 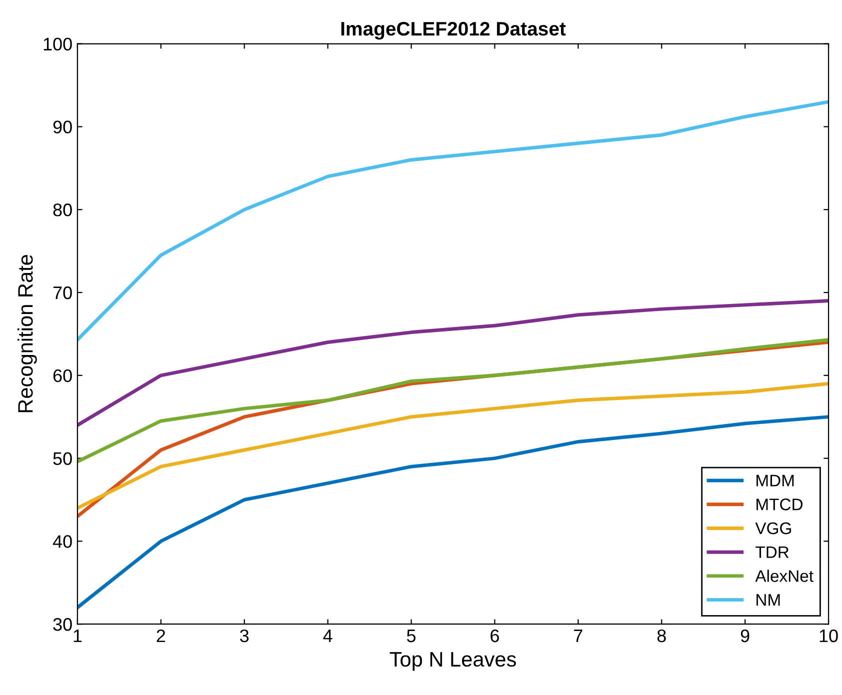 What do you see at coordinates (661, 635) in the screenshot?
I see `x-tick-label: 8` at bounding box center [661, 635].